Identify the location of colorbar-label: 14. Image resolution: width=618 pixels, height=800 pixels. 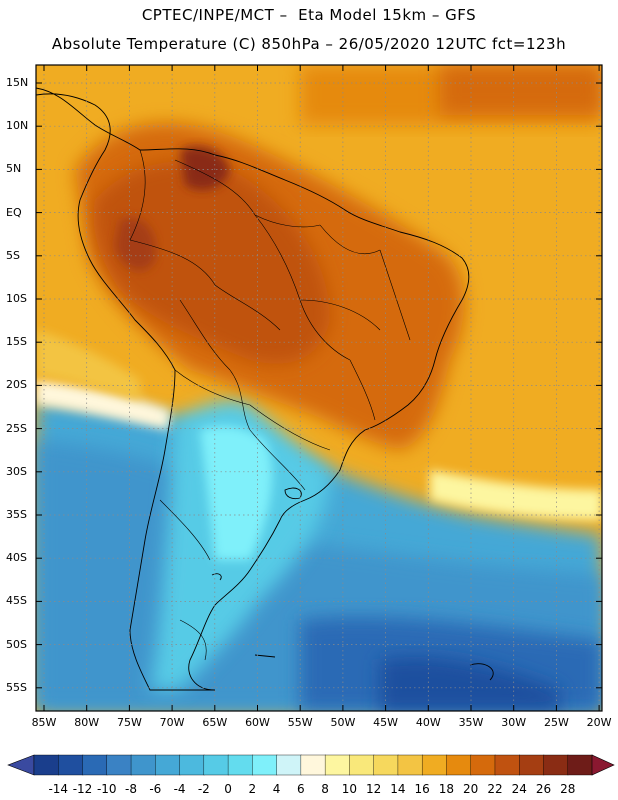
(398, 789).